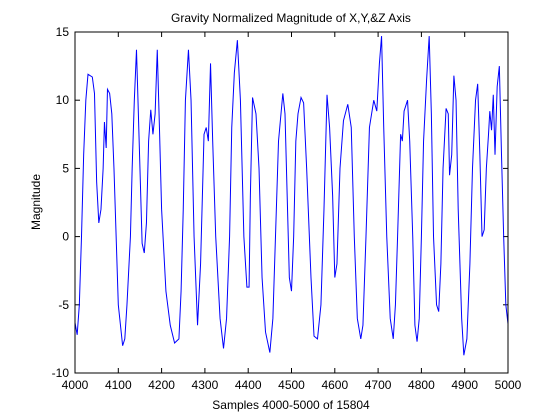 Image resolution: width=560 pixels, height=420 pixels. I want to click on x-tick-label: 4200, so click(161, 385).